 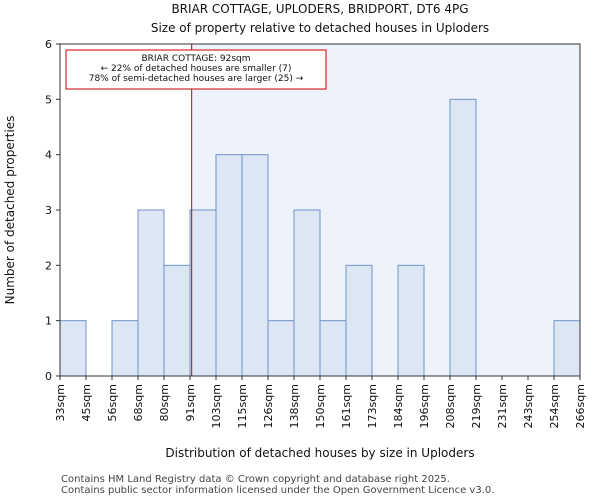 I want to click on bar-115sqm, so click(x=255, y=265).